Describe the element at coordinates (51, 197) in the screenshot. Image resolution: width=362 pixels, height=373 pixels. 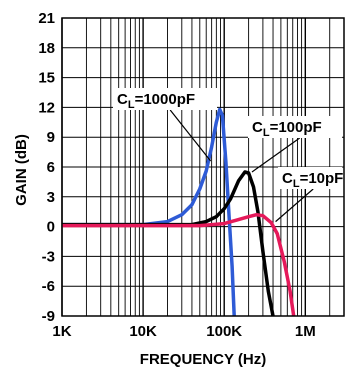
I see `y-tick-label: 3` at that location.